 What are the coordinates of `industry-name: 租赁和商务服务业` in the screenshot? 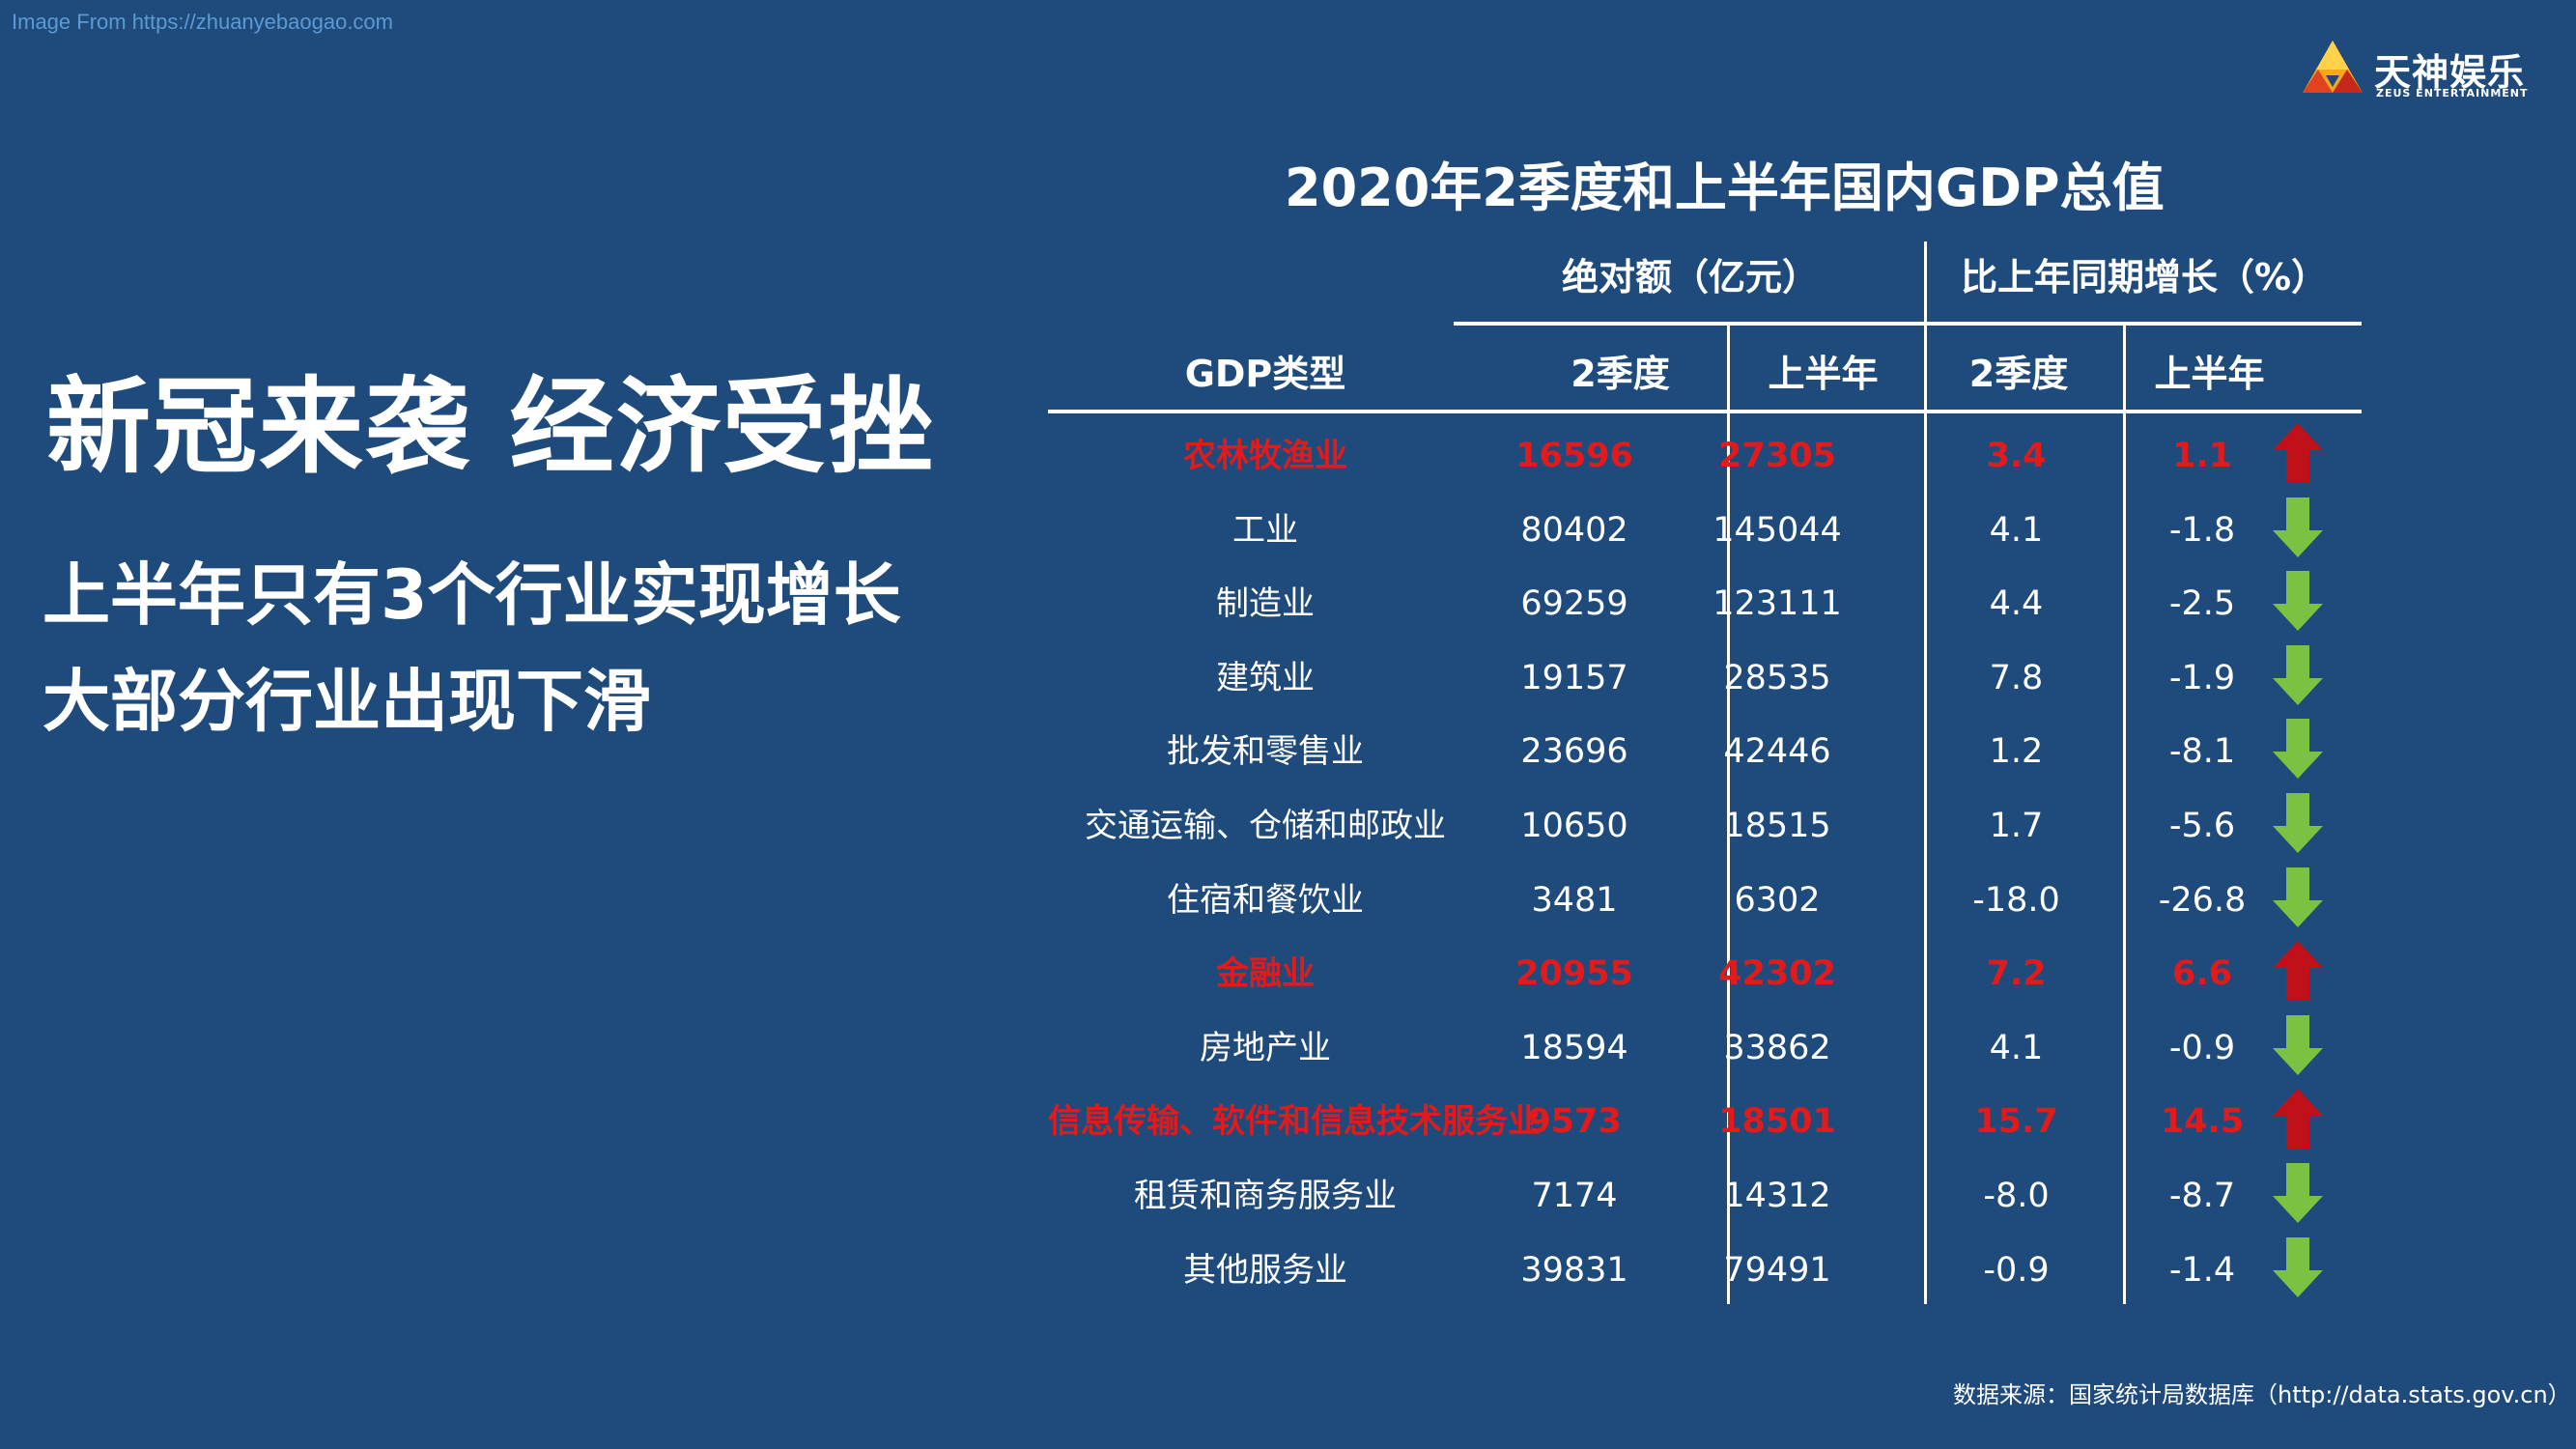 It's located at (1265, 1196).